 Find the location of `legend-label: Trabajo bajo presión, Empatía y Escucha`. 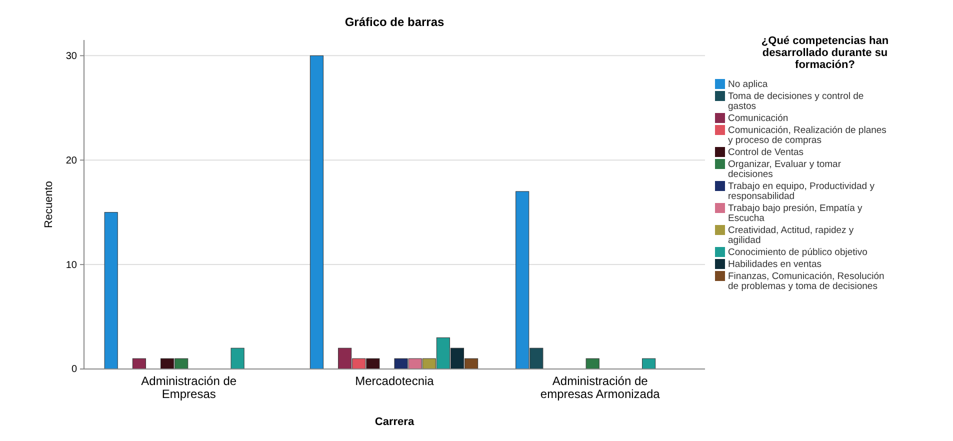

legend-label: Trabajo bajo presión, Empatía y Escucha is located at coordinates (795, 213).